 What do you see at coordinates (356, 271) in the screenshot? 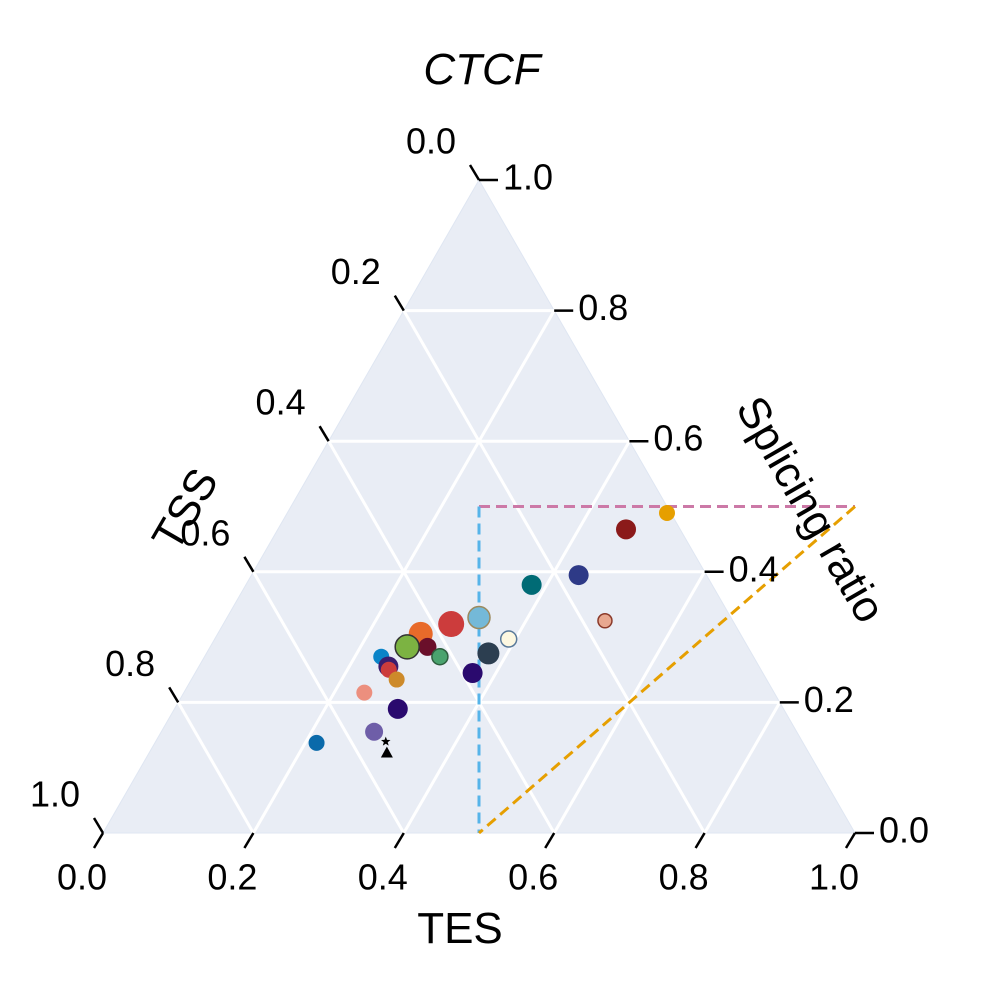
I see `left-tick-label: 0.2` at bounding box center [356, 271].